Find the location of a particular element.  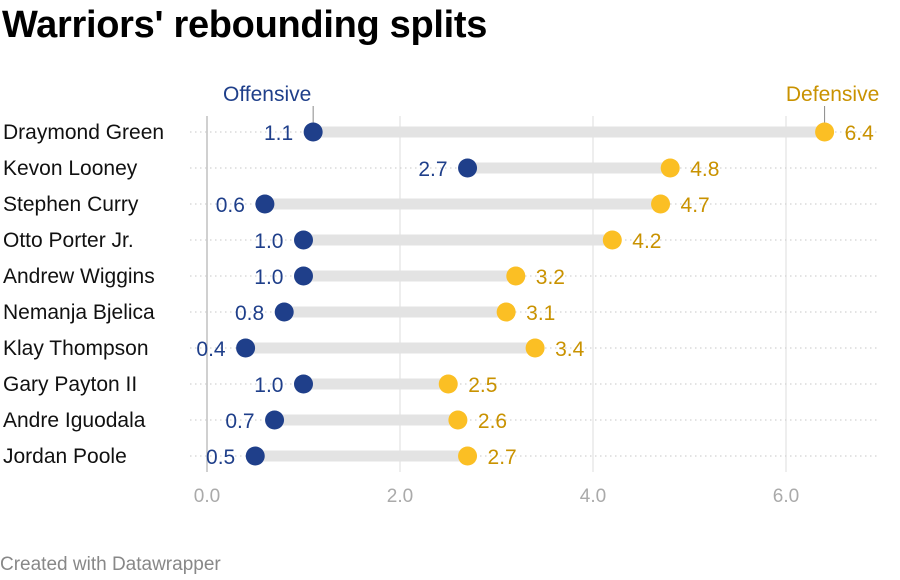

x-tick-label: 6.0 is located at coordinates (786, 496).